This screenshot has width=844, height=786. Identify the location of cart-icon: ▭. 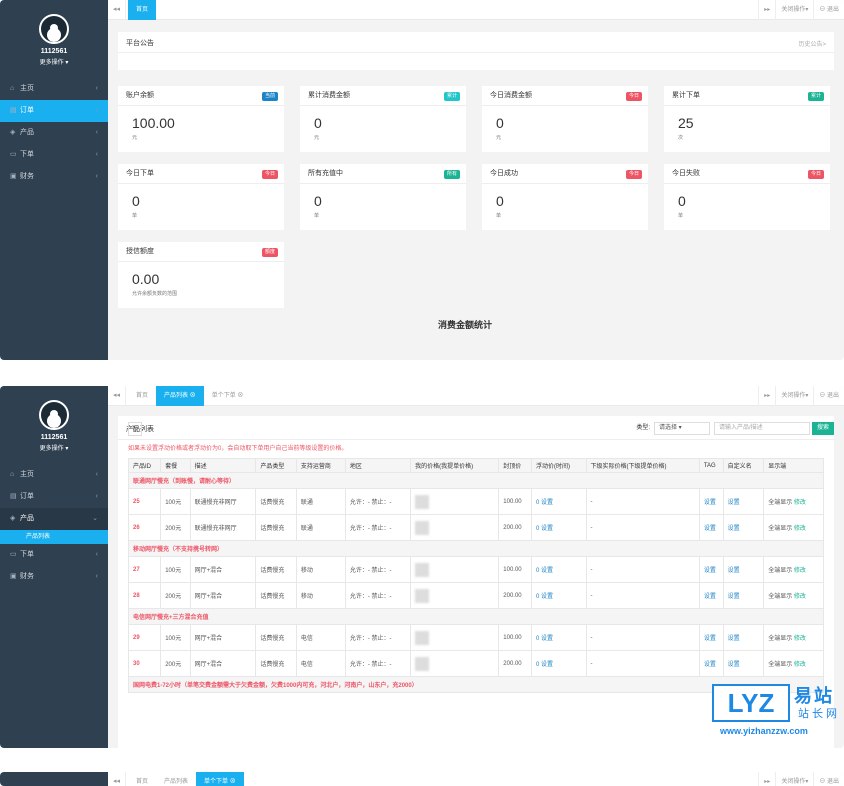
(13, 154).